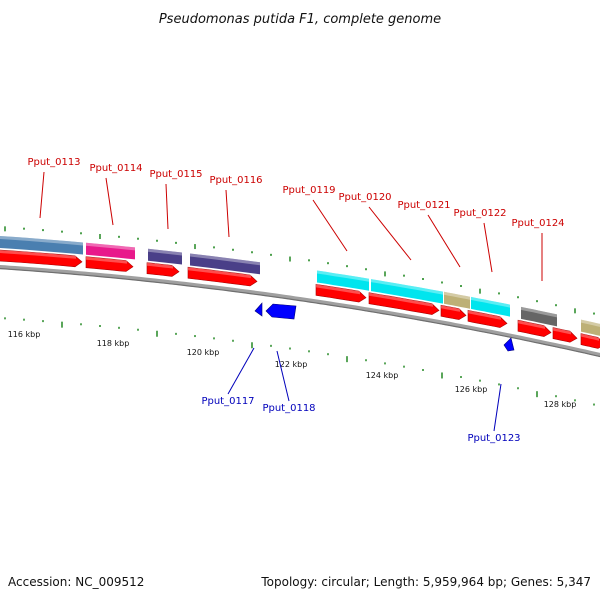 The image size is (600, 600). I want to click on ruler-label: 124 kbp, so click(382, 375).